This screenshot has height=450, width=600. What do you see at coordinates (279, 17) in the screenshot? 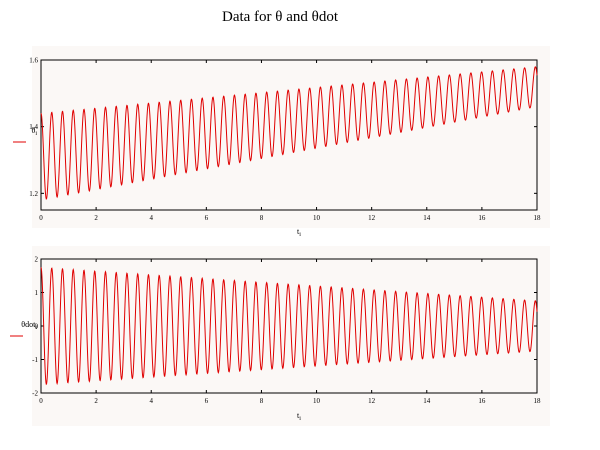
I see `figure-title: Data for θ and θdot` at bounding box center [279, 17].